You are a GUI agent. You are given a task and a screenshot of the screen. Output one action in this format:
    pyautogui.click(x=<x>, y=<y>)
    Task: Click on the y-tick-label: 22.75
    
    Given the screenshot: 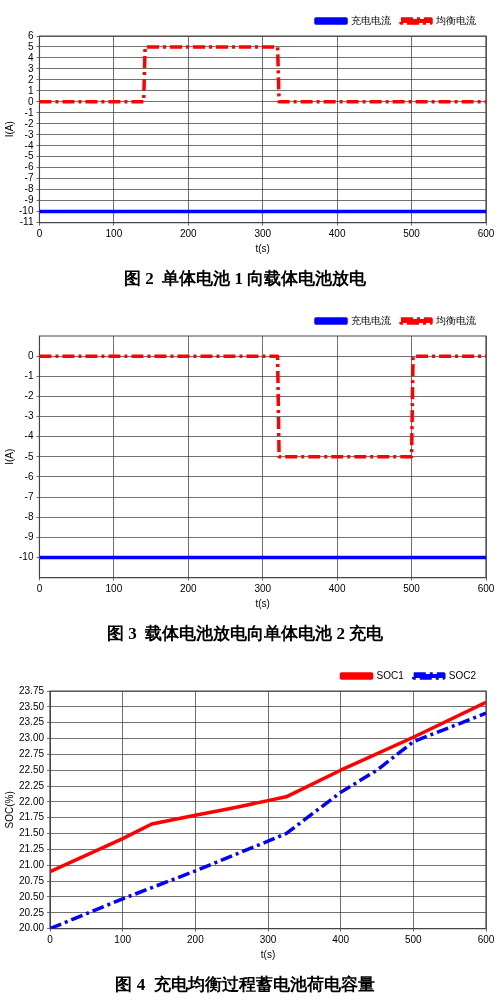 What is the action you would take?
    pyautogui.click(x=31, y=754)
    